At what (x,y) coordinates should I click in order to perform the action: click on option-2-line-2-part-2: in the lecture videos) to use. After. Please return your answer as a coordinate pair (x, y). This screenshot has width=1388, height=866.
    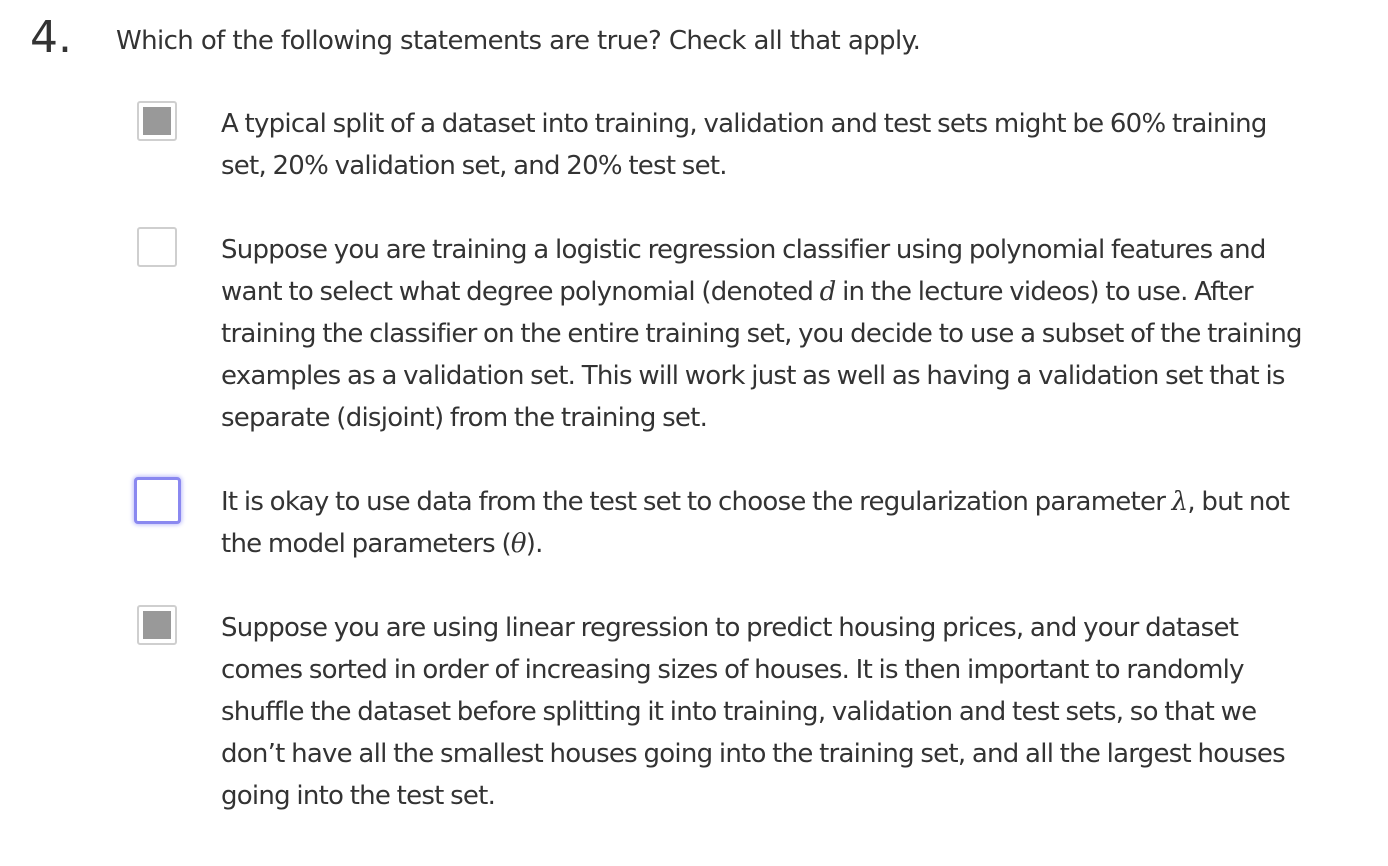
    Looking at the image, I should click on (1044, 292).